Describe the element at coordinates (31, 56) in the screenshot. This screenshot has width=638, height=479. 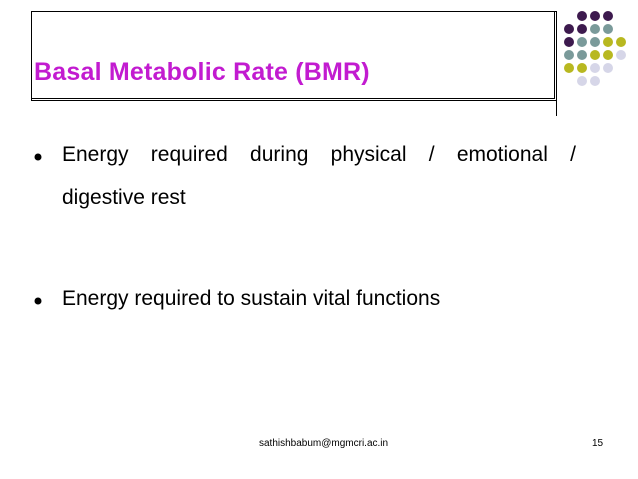
I see `title-frame-left` at that location.